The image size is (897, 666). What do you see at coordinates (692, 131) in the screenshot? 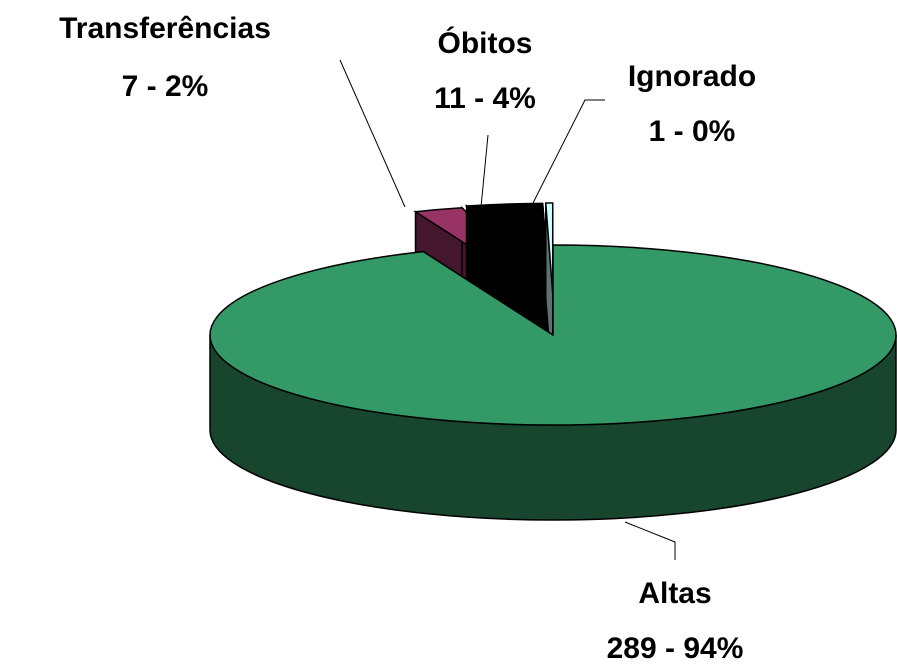
I see `value-label: 1 - 0%` at bounding box center [692, 131].